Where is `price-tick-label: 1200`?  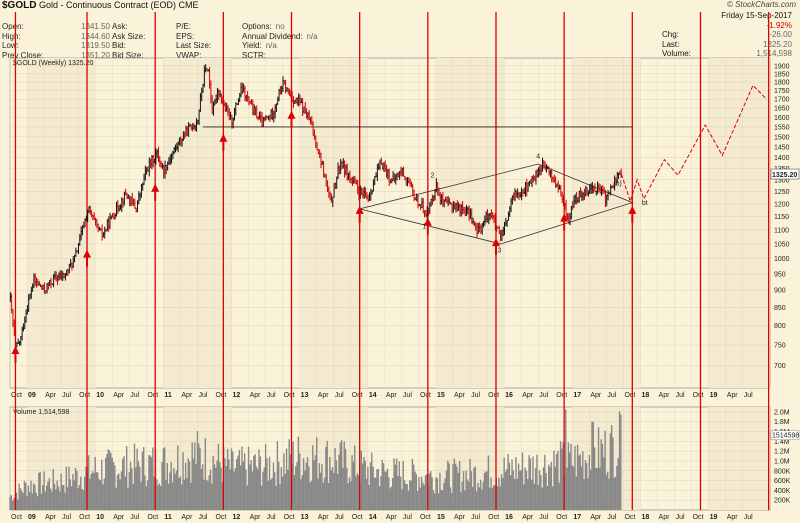
price-tick-label: 1200 is located at coordinates (782, 204).